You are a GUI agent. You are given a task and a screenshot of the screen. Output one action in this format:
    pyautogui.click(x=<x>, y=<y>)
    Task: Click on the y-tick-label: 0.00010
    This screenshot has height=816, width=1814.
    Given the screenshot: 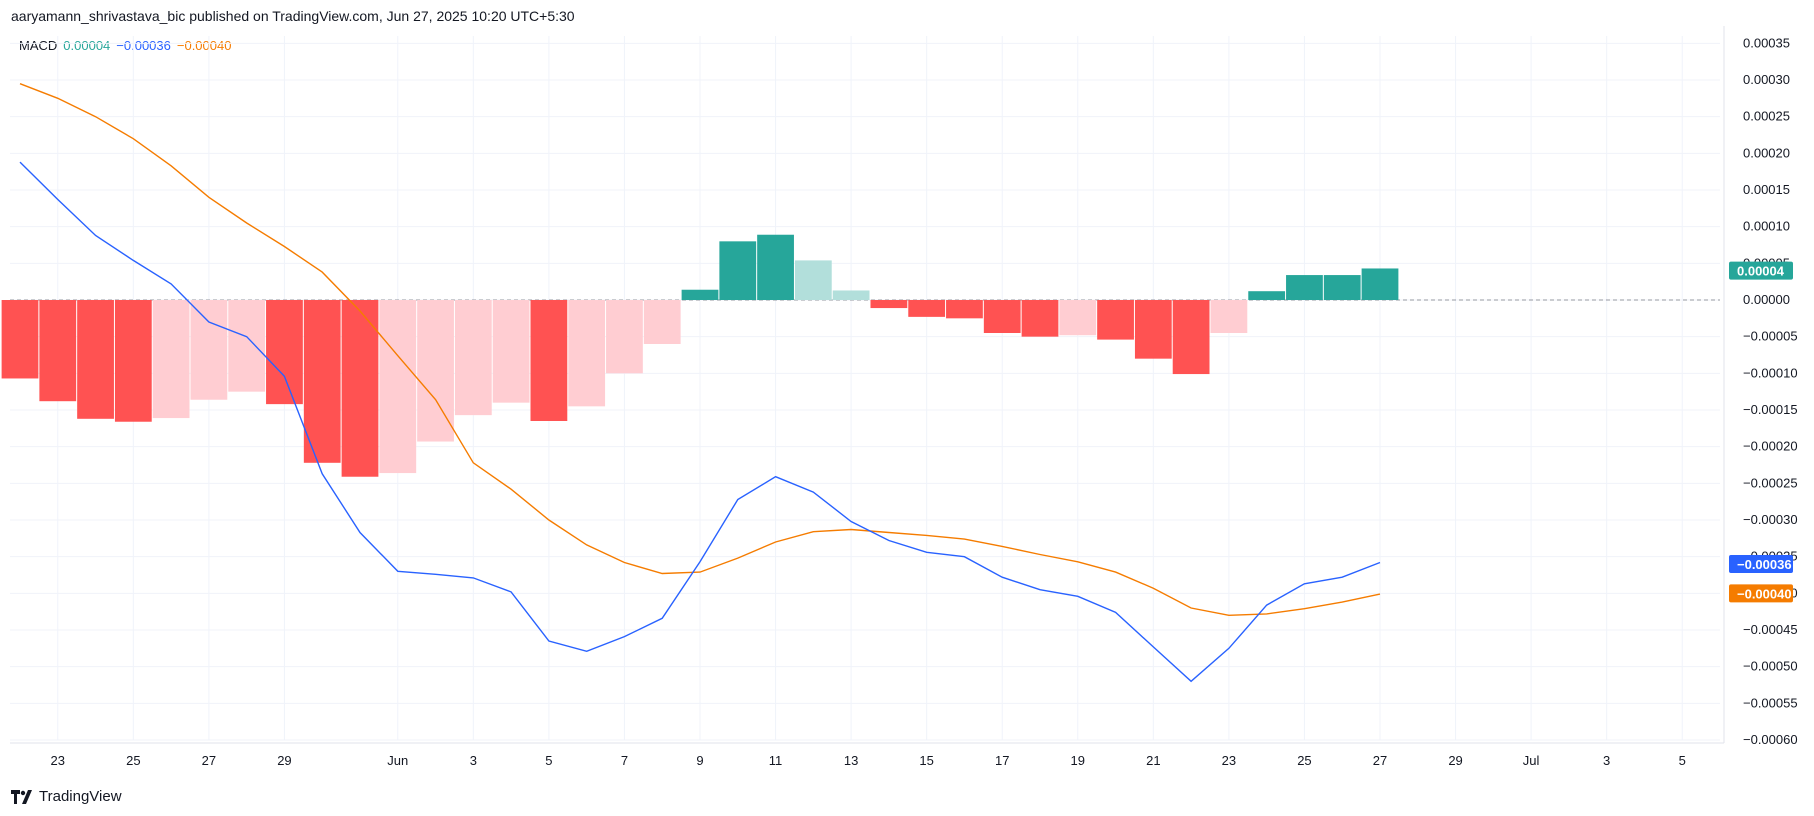 What is the action you would take?
    pyautogui.click(x=1766, y=226)
    